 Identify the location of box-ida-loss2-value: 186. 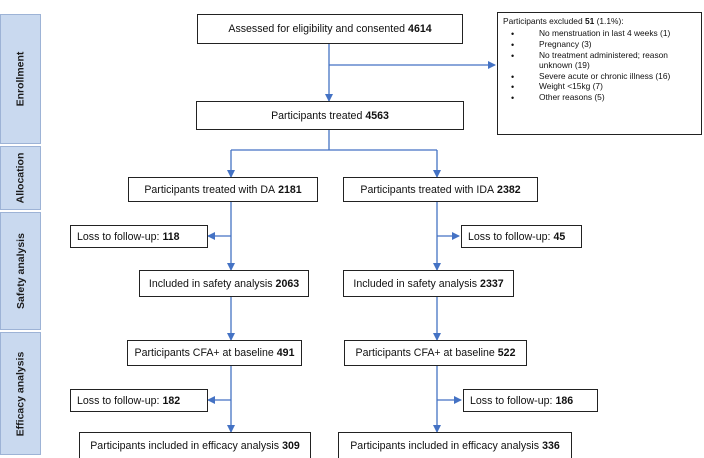
(564, 400).